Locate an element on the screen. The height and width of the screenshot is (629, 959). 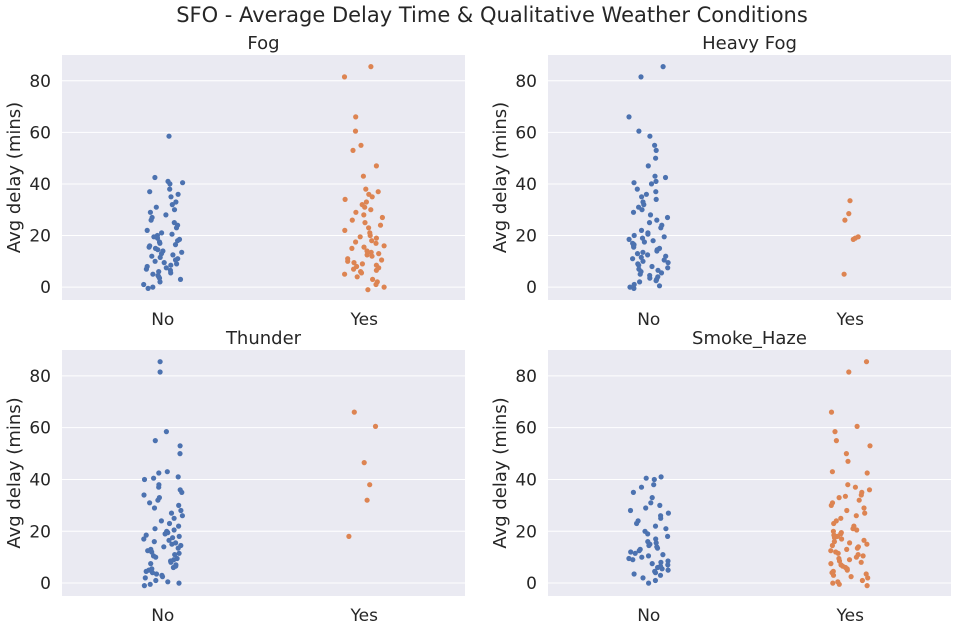
y-tick-label: 60 is located at coordinates (40, 133).